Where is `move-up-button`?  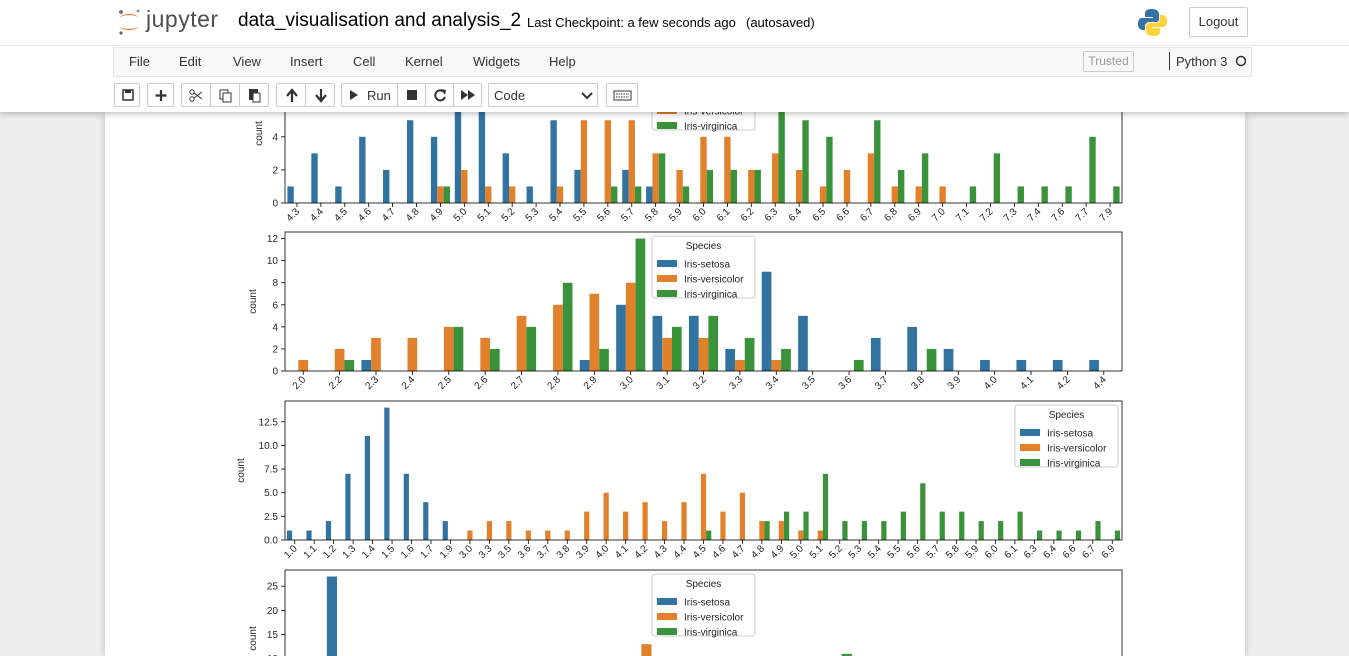
move-up-button is located at coordinates (291, 95).